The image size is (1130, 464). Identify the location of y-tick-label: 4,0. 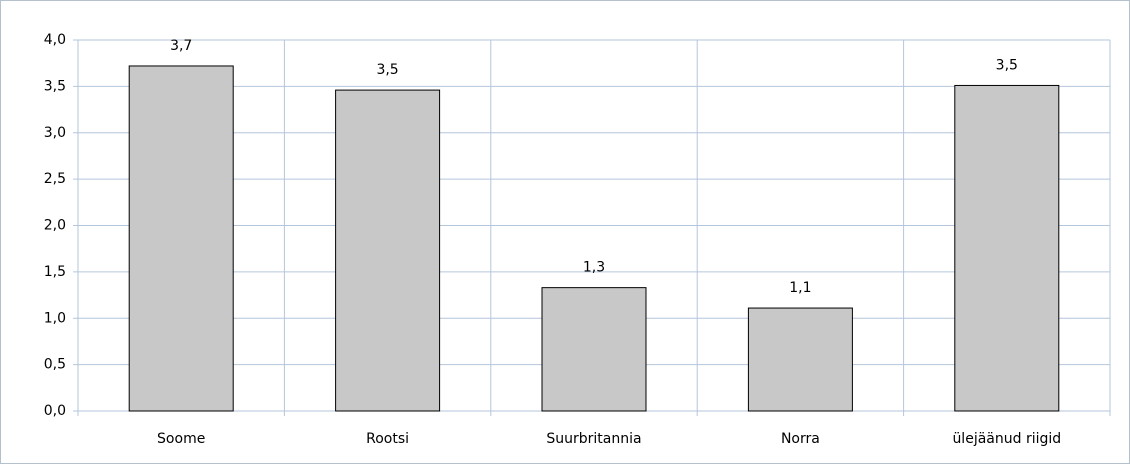
(55, 40).